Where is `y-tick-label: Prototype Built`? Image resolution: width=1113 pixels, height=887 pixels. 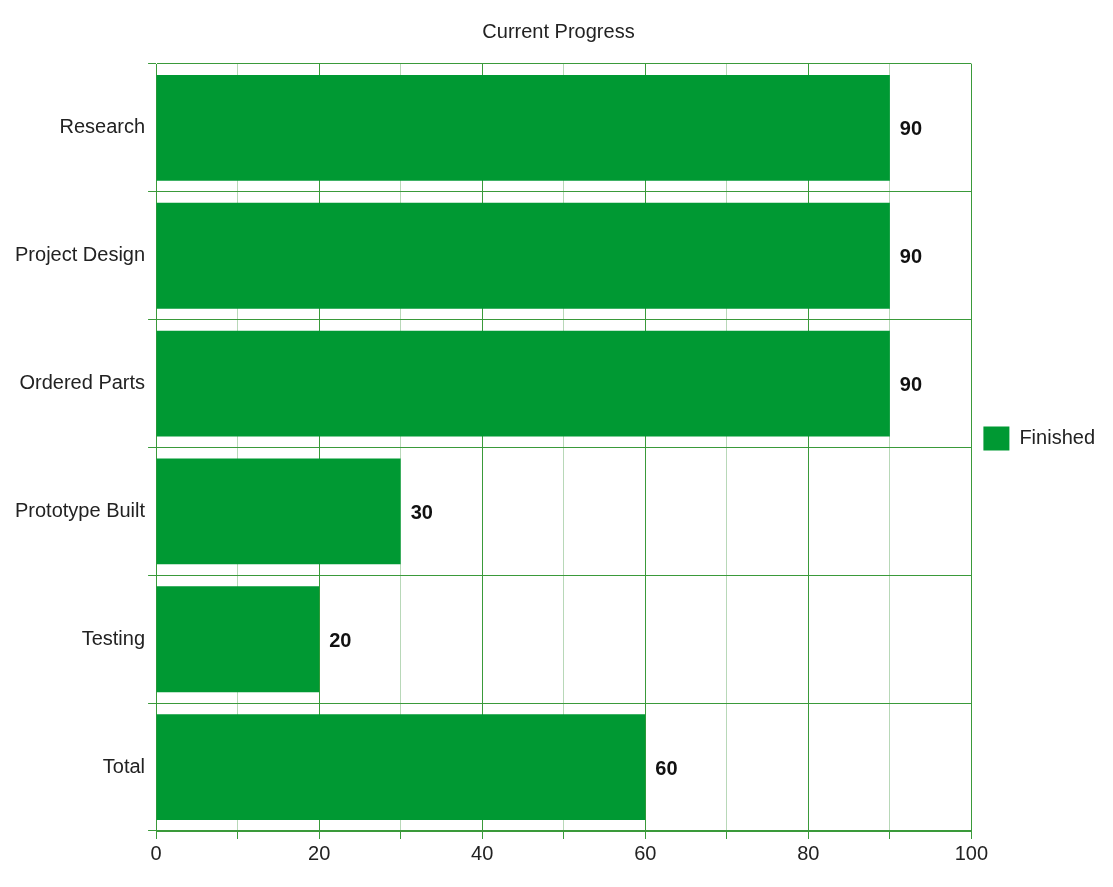 y-tick-label: Prototype Built is located at coordinates (80, 509).